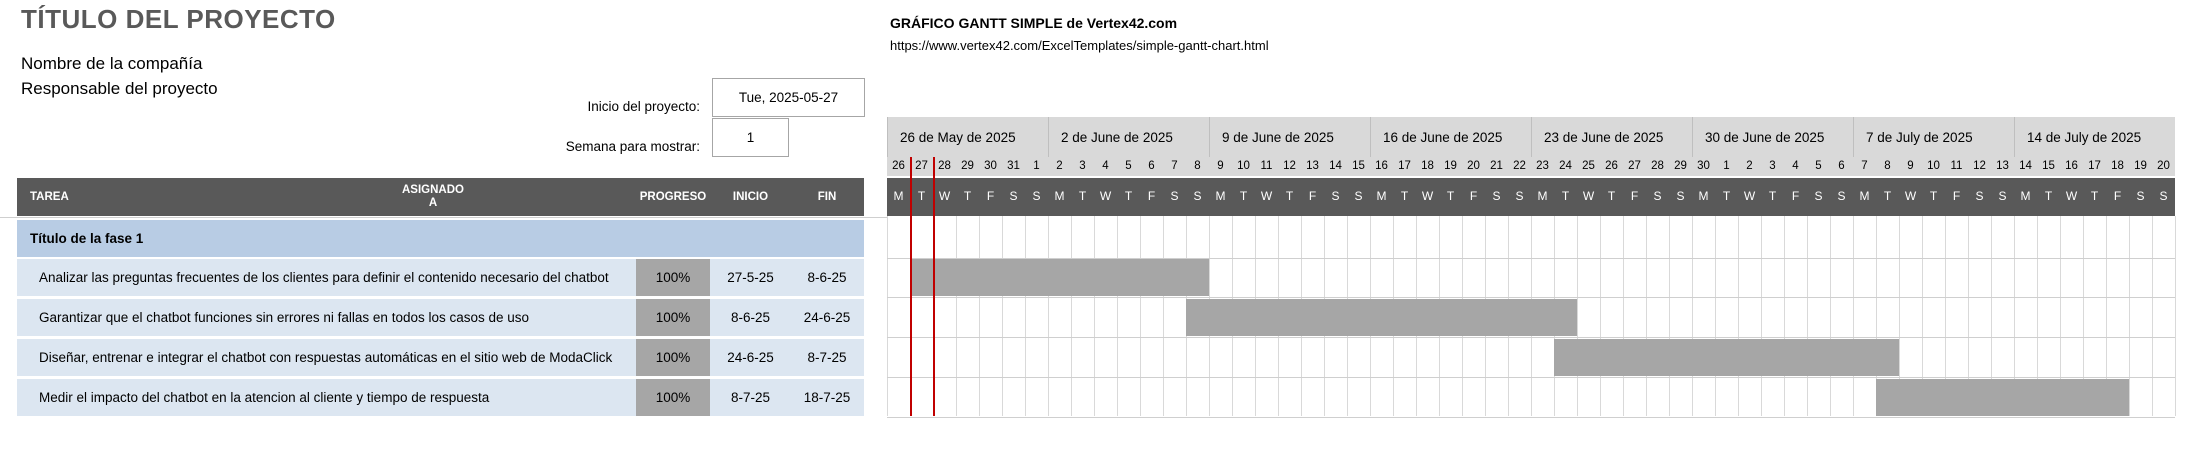  Describe the element at coordinates (827, 317) in the screenshot. I see `task-end-date: 24-6-25` at that location.